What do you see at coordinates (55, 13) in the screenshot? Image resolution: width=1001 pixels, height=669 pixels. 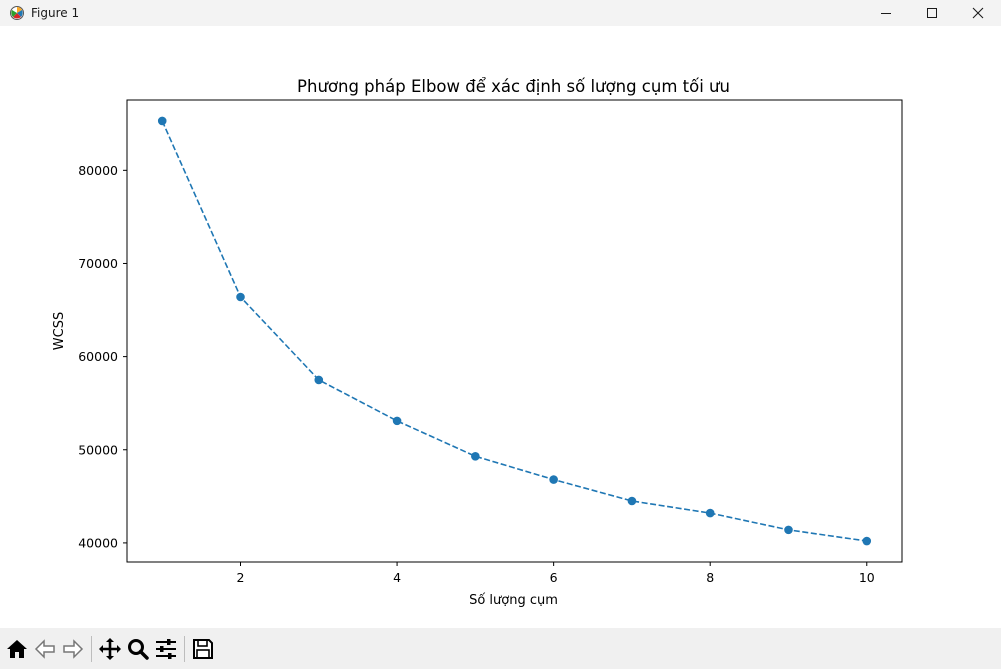 I see `window-title: Figure 1` at bounding box center [55, 13].